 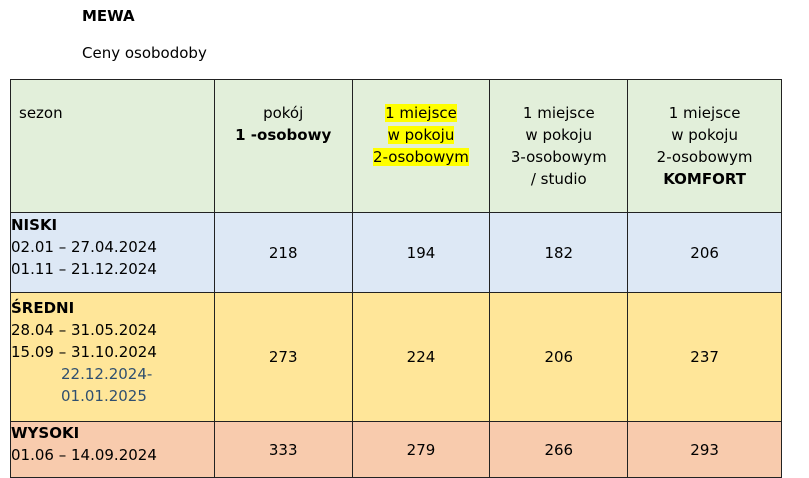 I want to click on price-cell: 266, so click(x=559, y=449).